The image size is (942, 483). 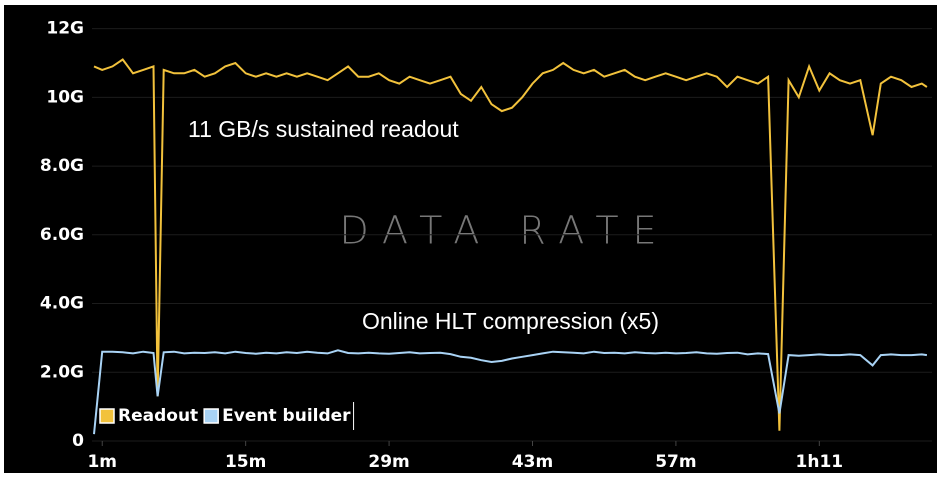 What do you see at coordinates (62, 235) in the screenshot?
I see `y-tick-label: 6.0G` at bounding box center [62, 235].